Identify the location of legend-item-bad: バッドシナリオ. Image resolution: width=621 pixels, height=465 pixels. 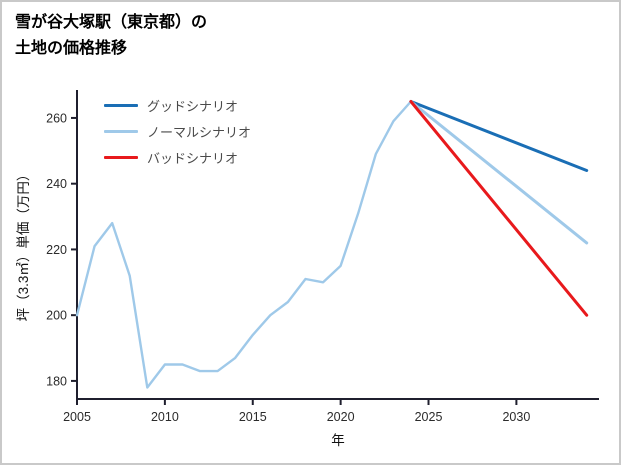
(177, 157).